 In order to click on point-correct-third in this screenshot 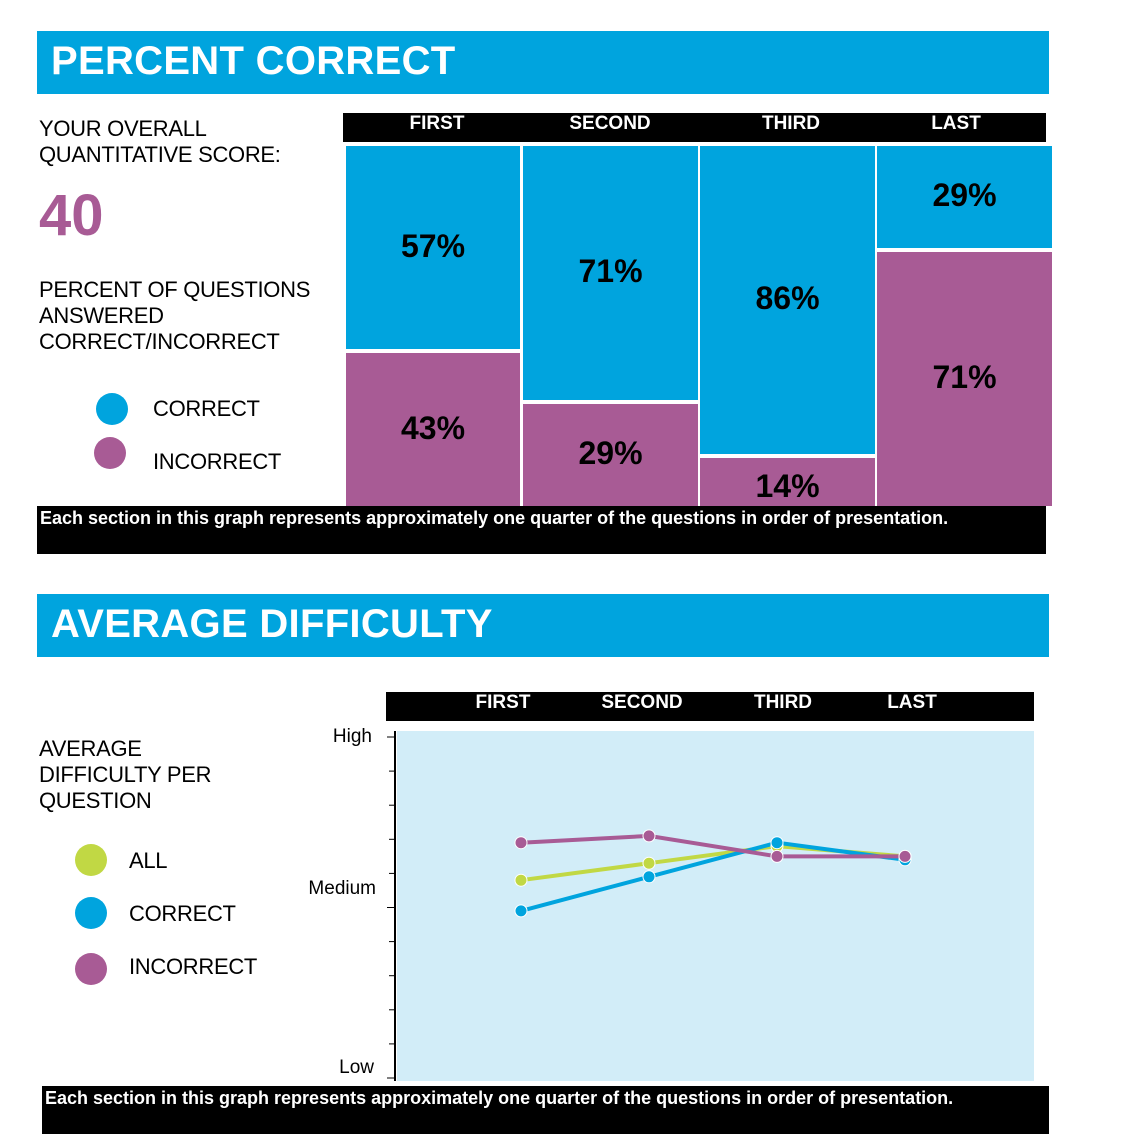, I will do `click(777, 843)`.